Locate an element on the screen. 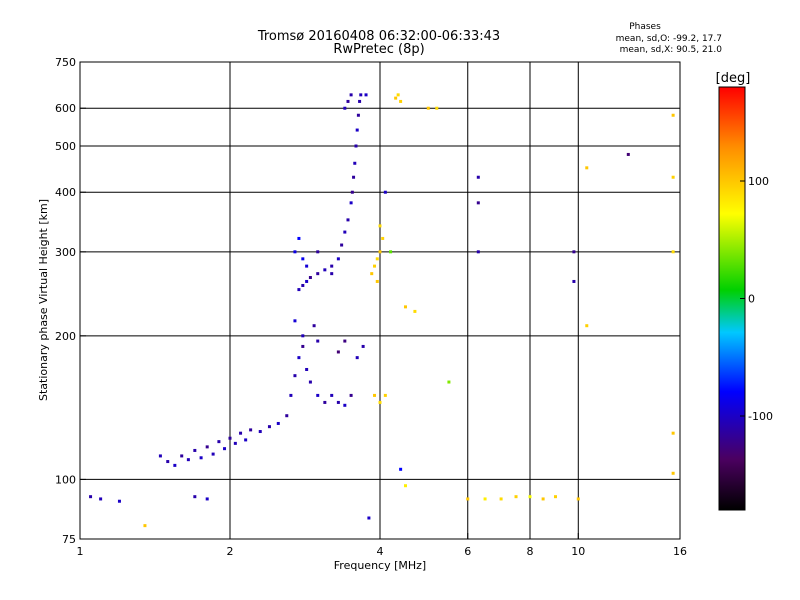 Image resolution: width=800 pixels, height=600 pixels. x-tick-label: 2 is located at coordinates (230, 551).